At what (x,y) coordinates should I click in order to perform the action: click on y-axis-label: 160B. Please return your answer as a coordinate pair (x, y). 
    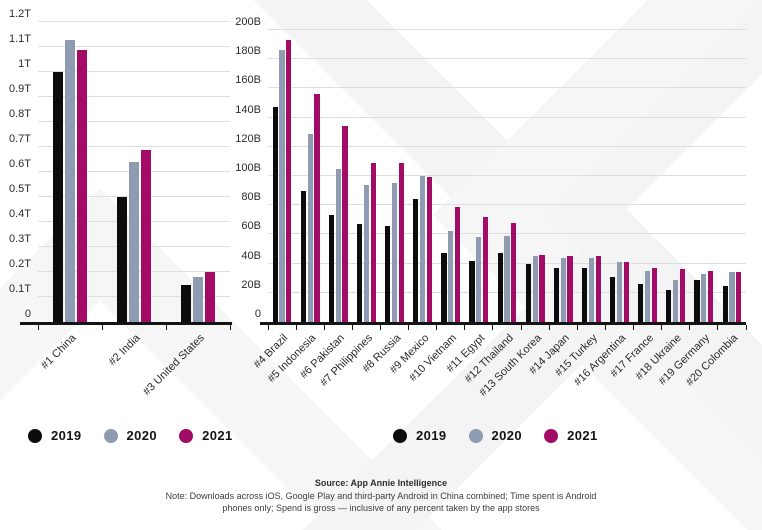
    Looking at the image, I should click on (248, 80).